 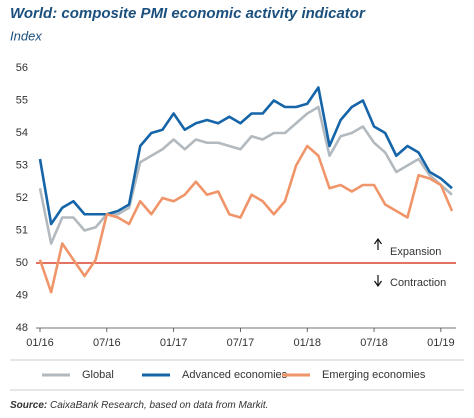 I want to click on y-tick-label: 51, so click(x=22, y=230).